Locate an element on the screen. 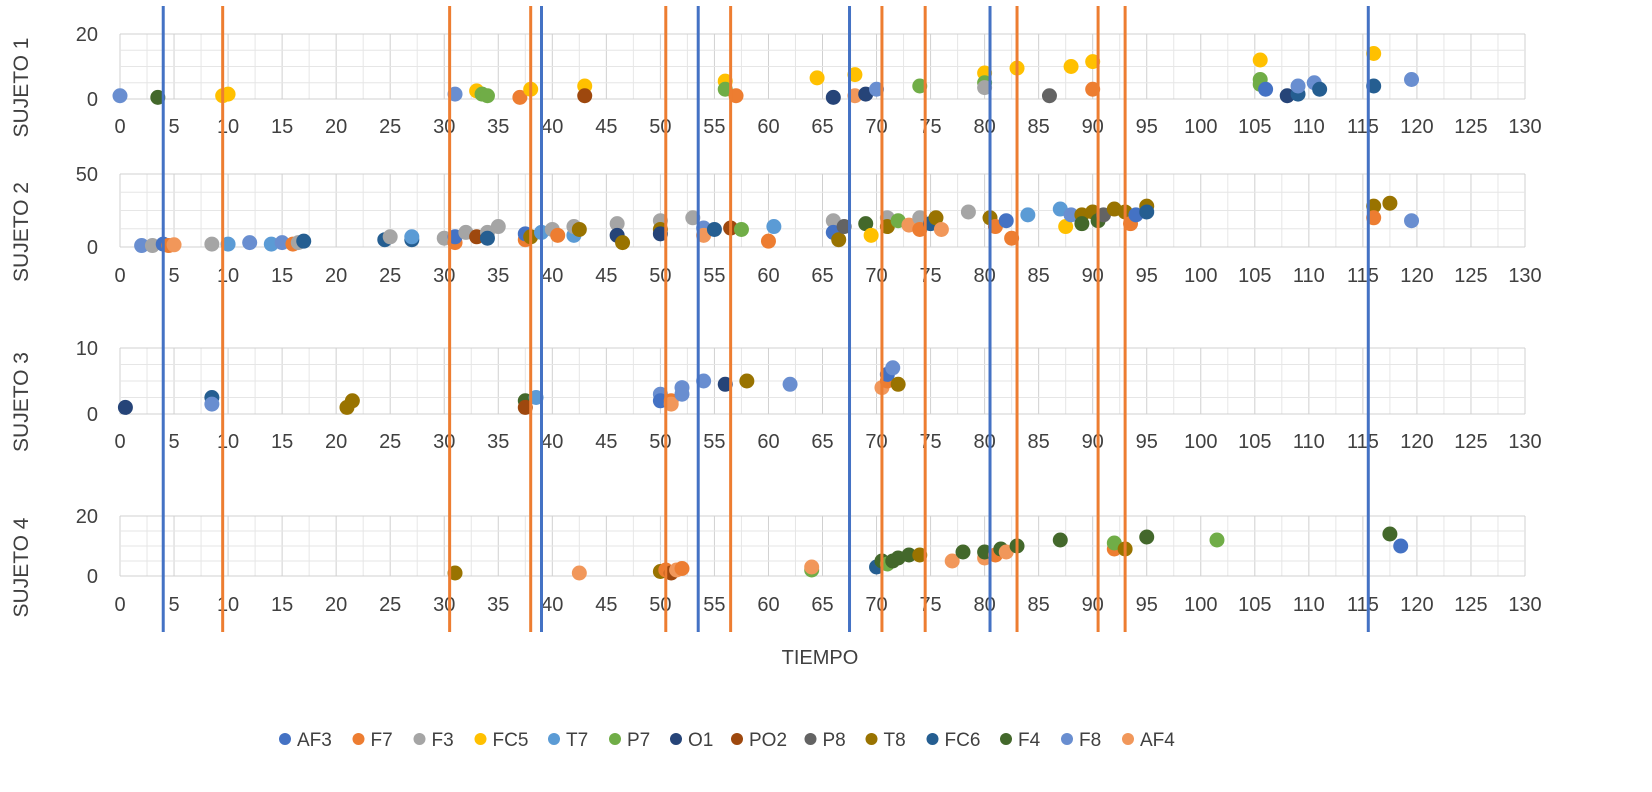 The image size is (1652, 792). legend-item-f4: F4 is located at coordinates (1020, 740).